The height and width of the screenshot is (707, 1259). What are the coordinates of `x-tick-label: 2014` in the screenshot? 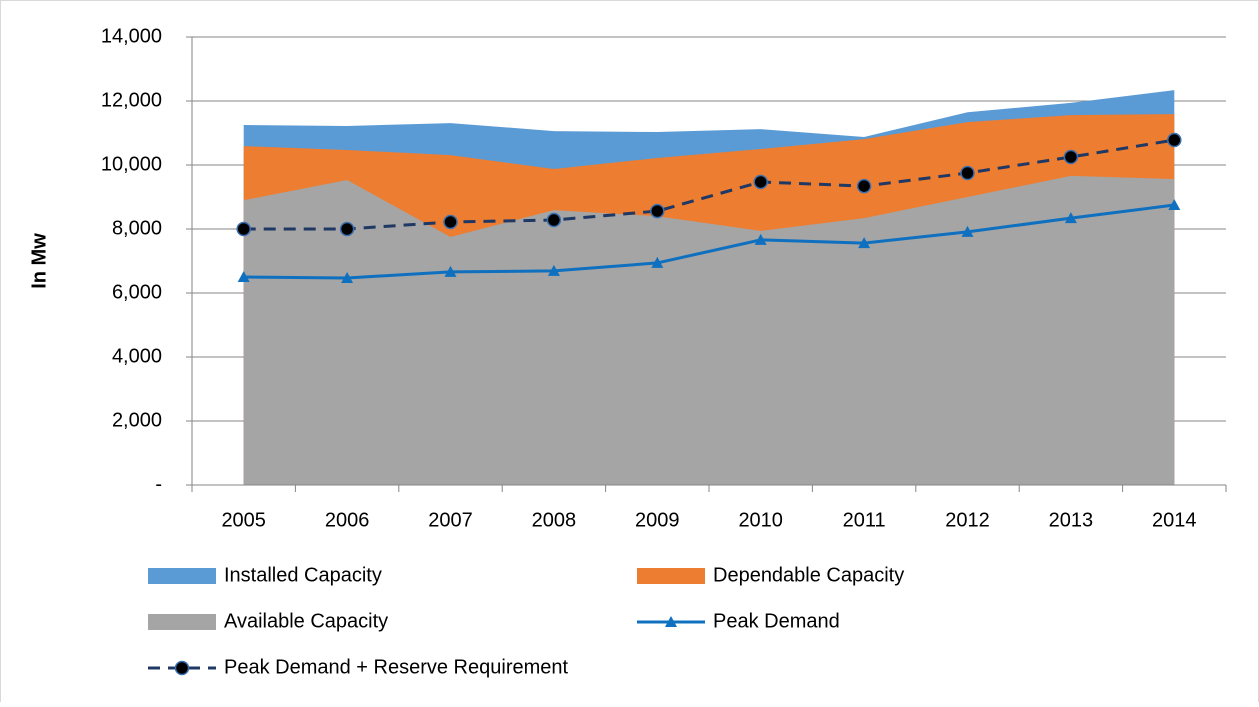 It's located at (1174, 520).